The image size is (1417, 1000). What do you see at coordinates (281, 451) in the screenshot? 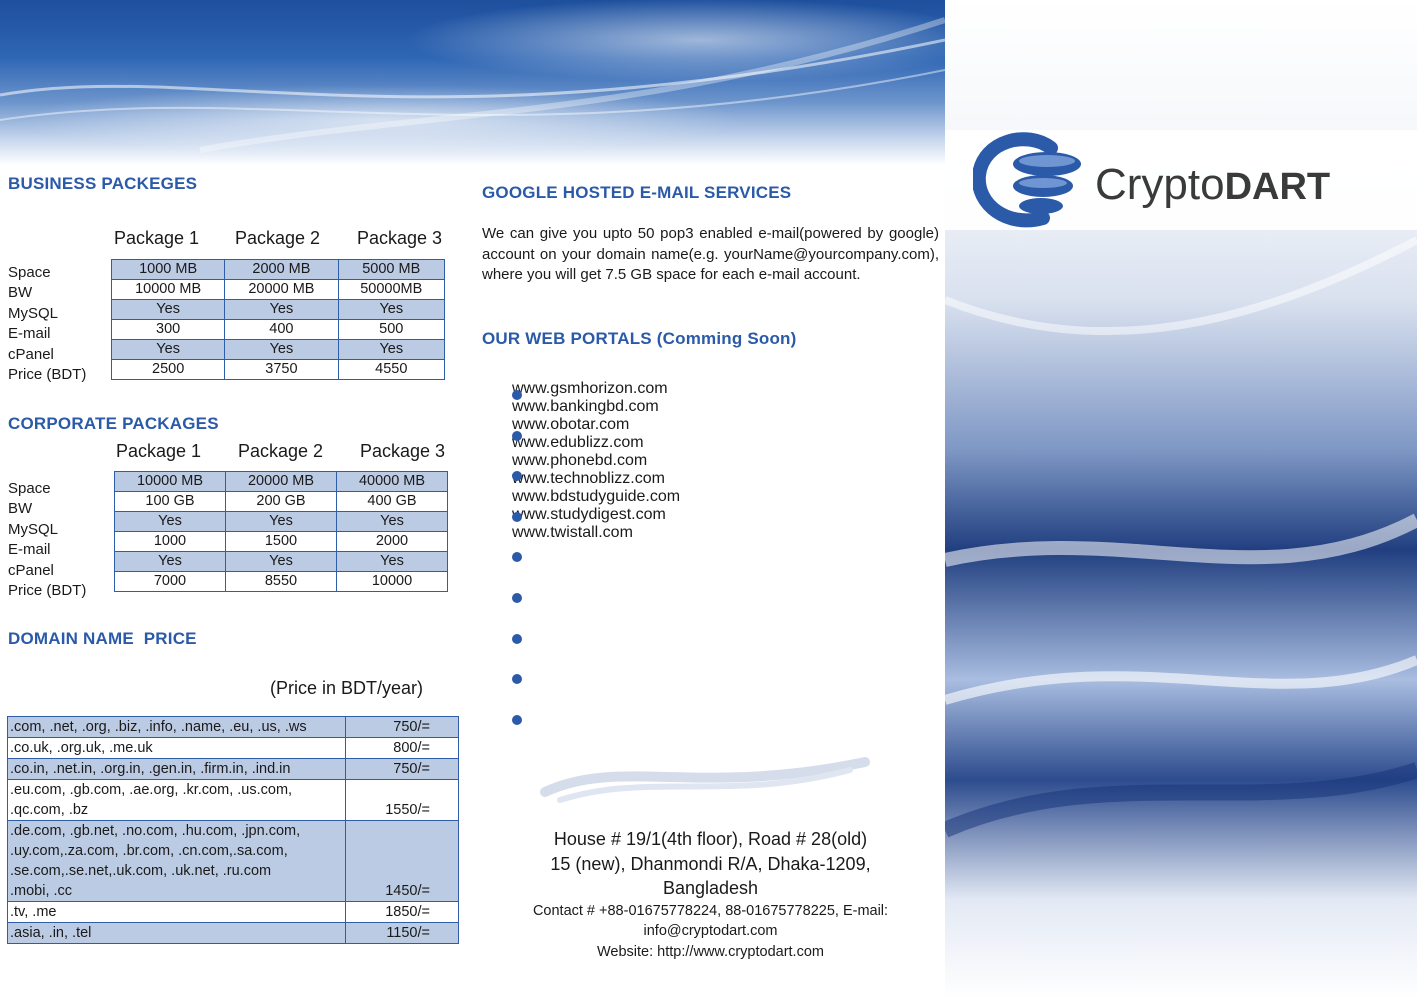
I see `corporate-header-2: Package 2` at bounding box center [281, 451].